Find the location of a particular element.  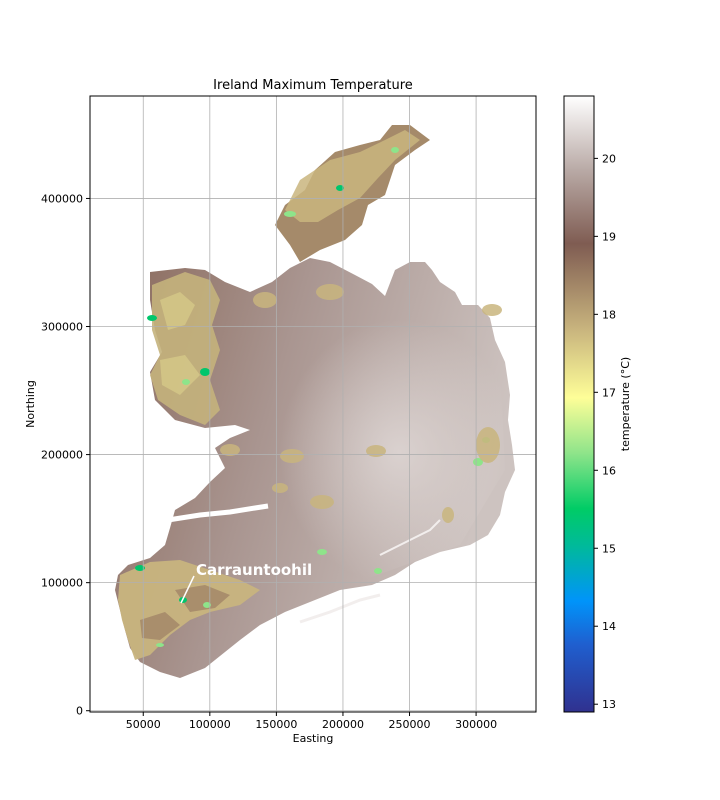

kerry-mountains is located at coordinates (185, 612).